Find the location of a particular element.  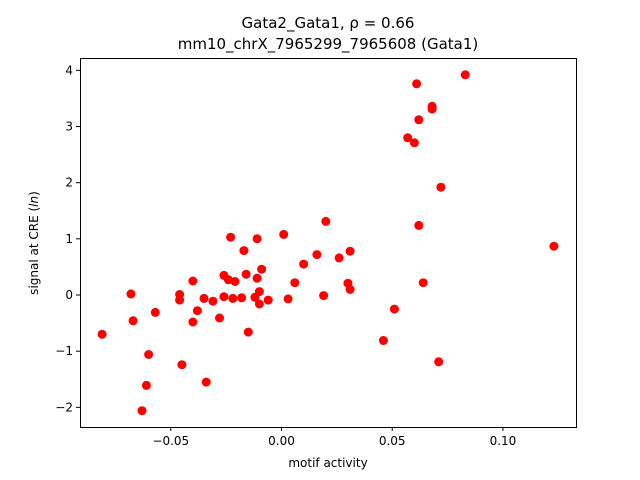

chart-title-line1: Gata2_Gata1, ρ = 0.66 is located at coordinates (328, 23).